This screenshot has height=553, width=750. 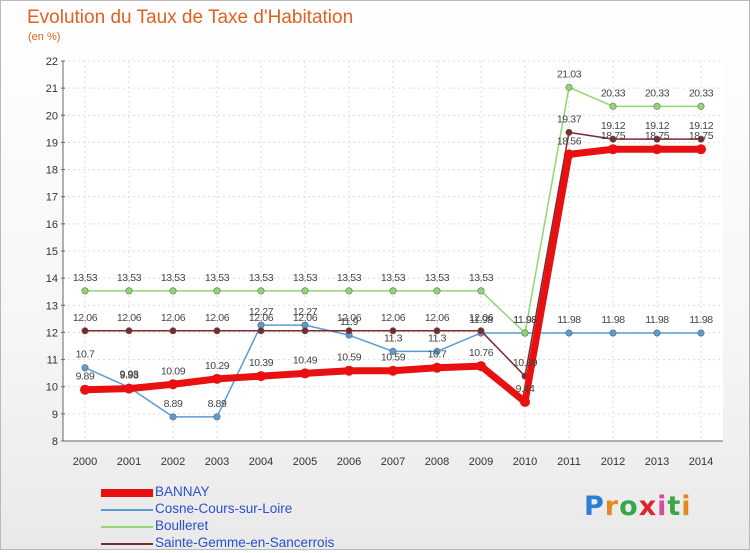 I want to click on y-tick-label: 12, so click(x=52, y=333).